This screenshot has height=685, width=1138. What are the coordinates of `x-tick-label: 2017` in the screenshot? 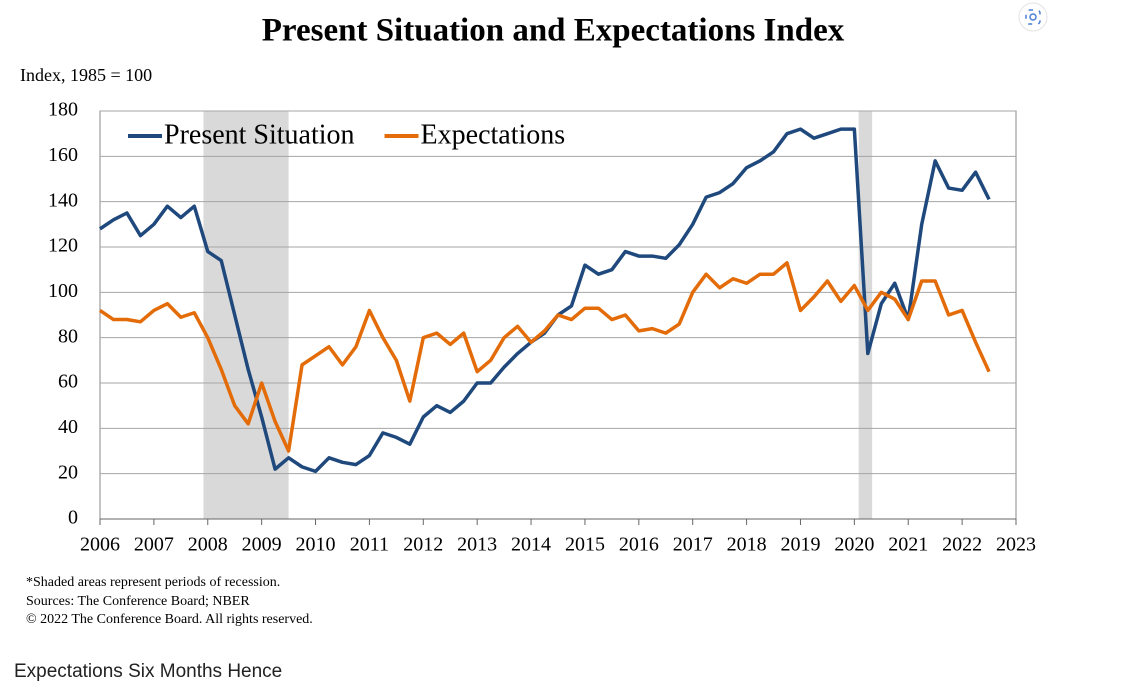 It's located at (693, 545).